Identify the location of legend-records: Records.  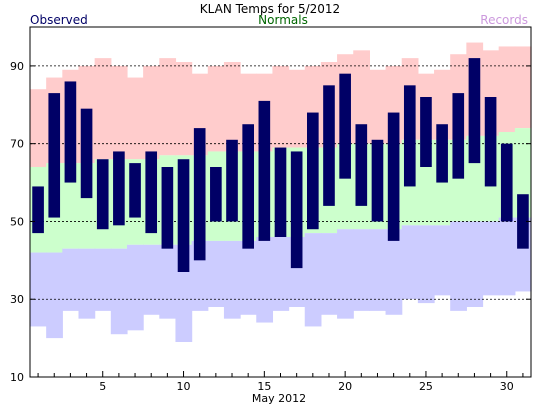
(504, 20).